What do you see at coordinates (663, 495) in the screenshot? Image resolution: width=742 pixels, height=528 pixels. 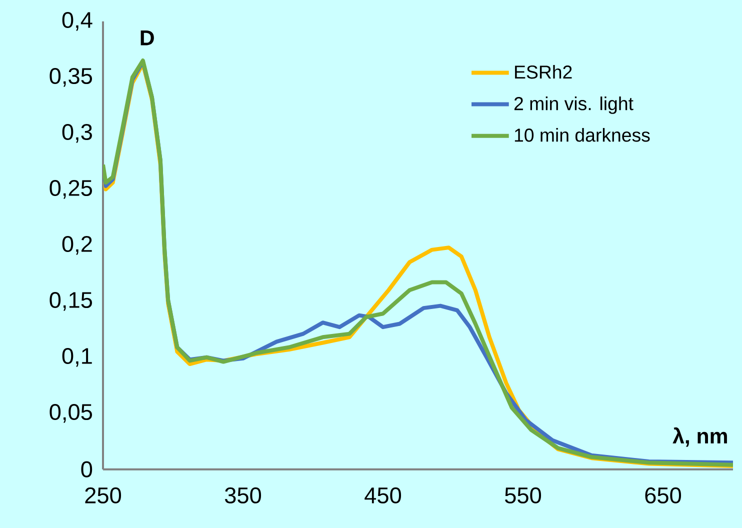 I see `x-tick-label: 650` at bounding box center [663, 495].